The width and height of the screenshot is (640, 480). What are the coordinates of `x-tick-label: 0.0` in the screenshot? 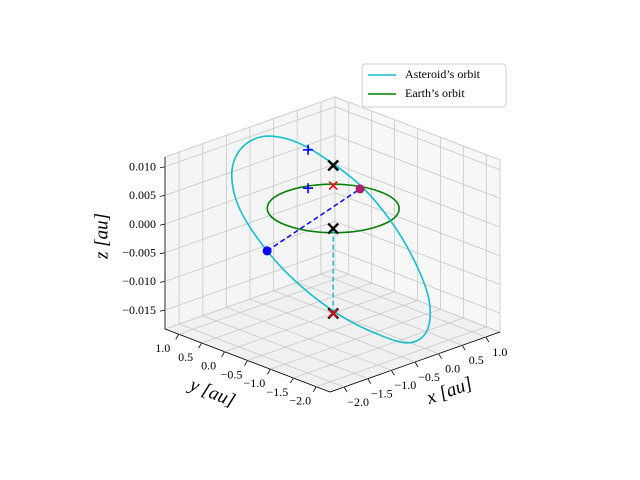 It's located at (452, 368).